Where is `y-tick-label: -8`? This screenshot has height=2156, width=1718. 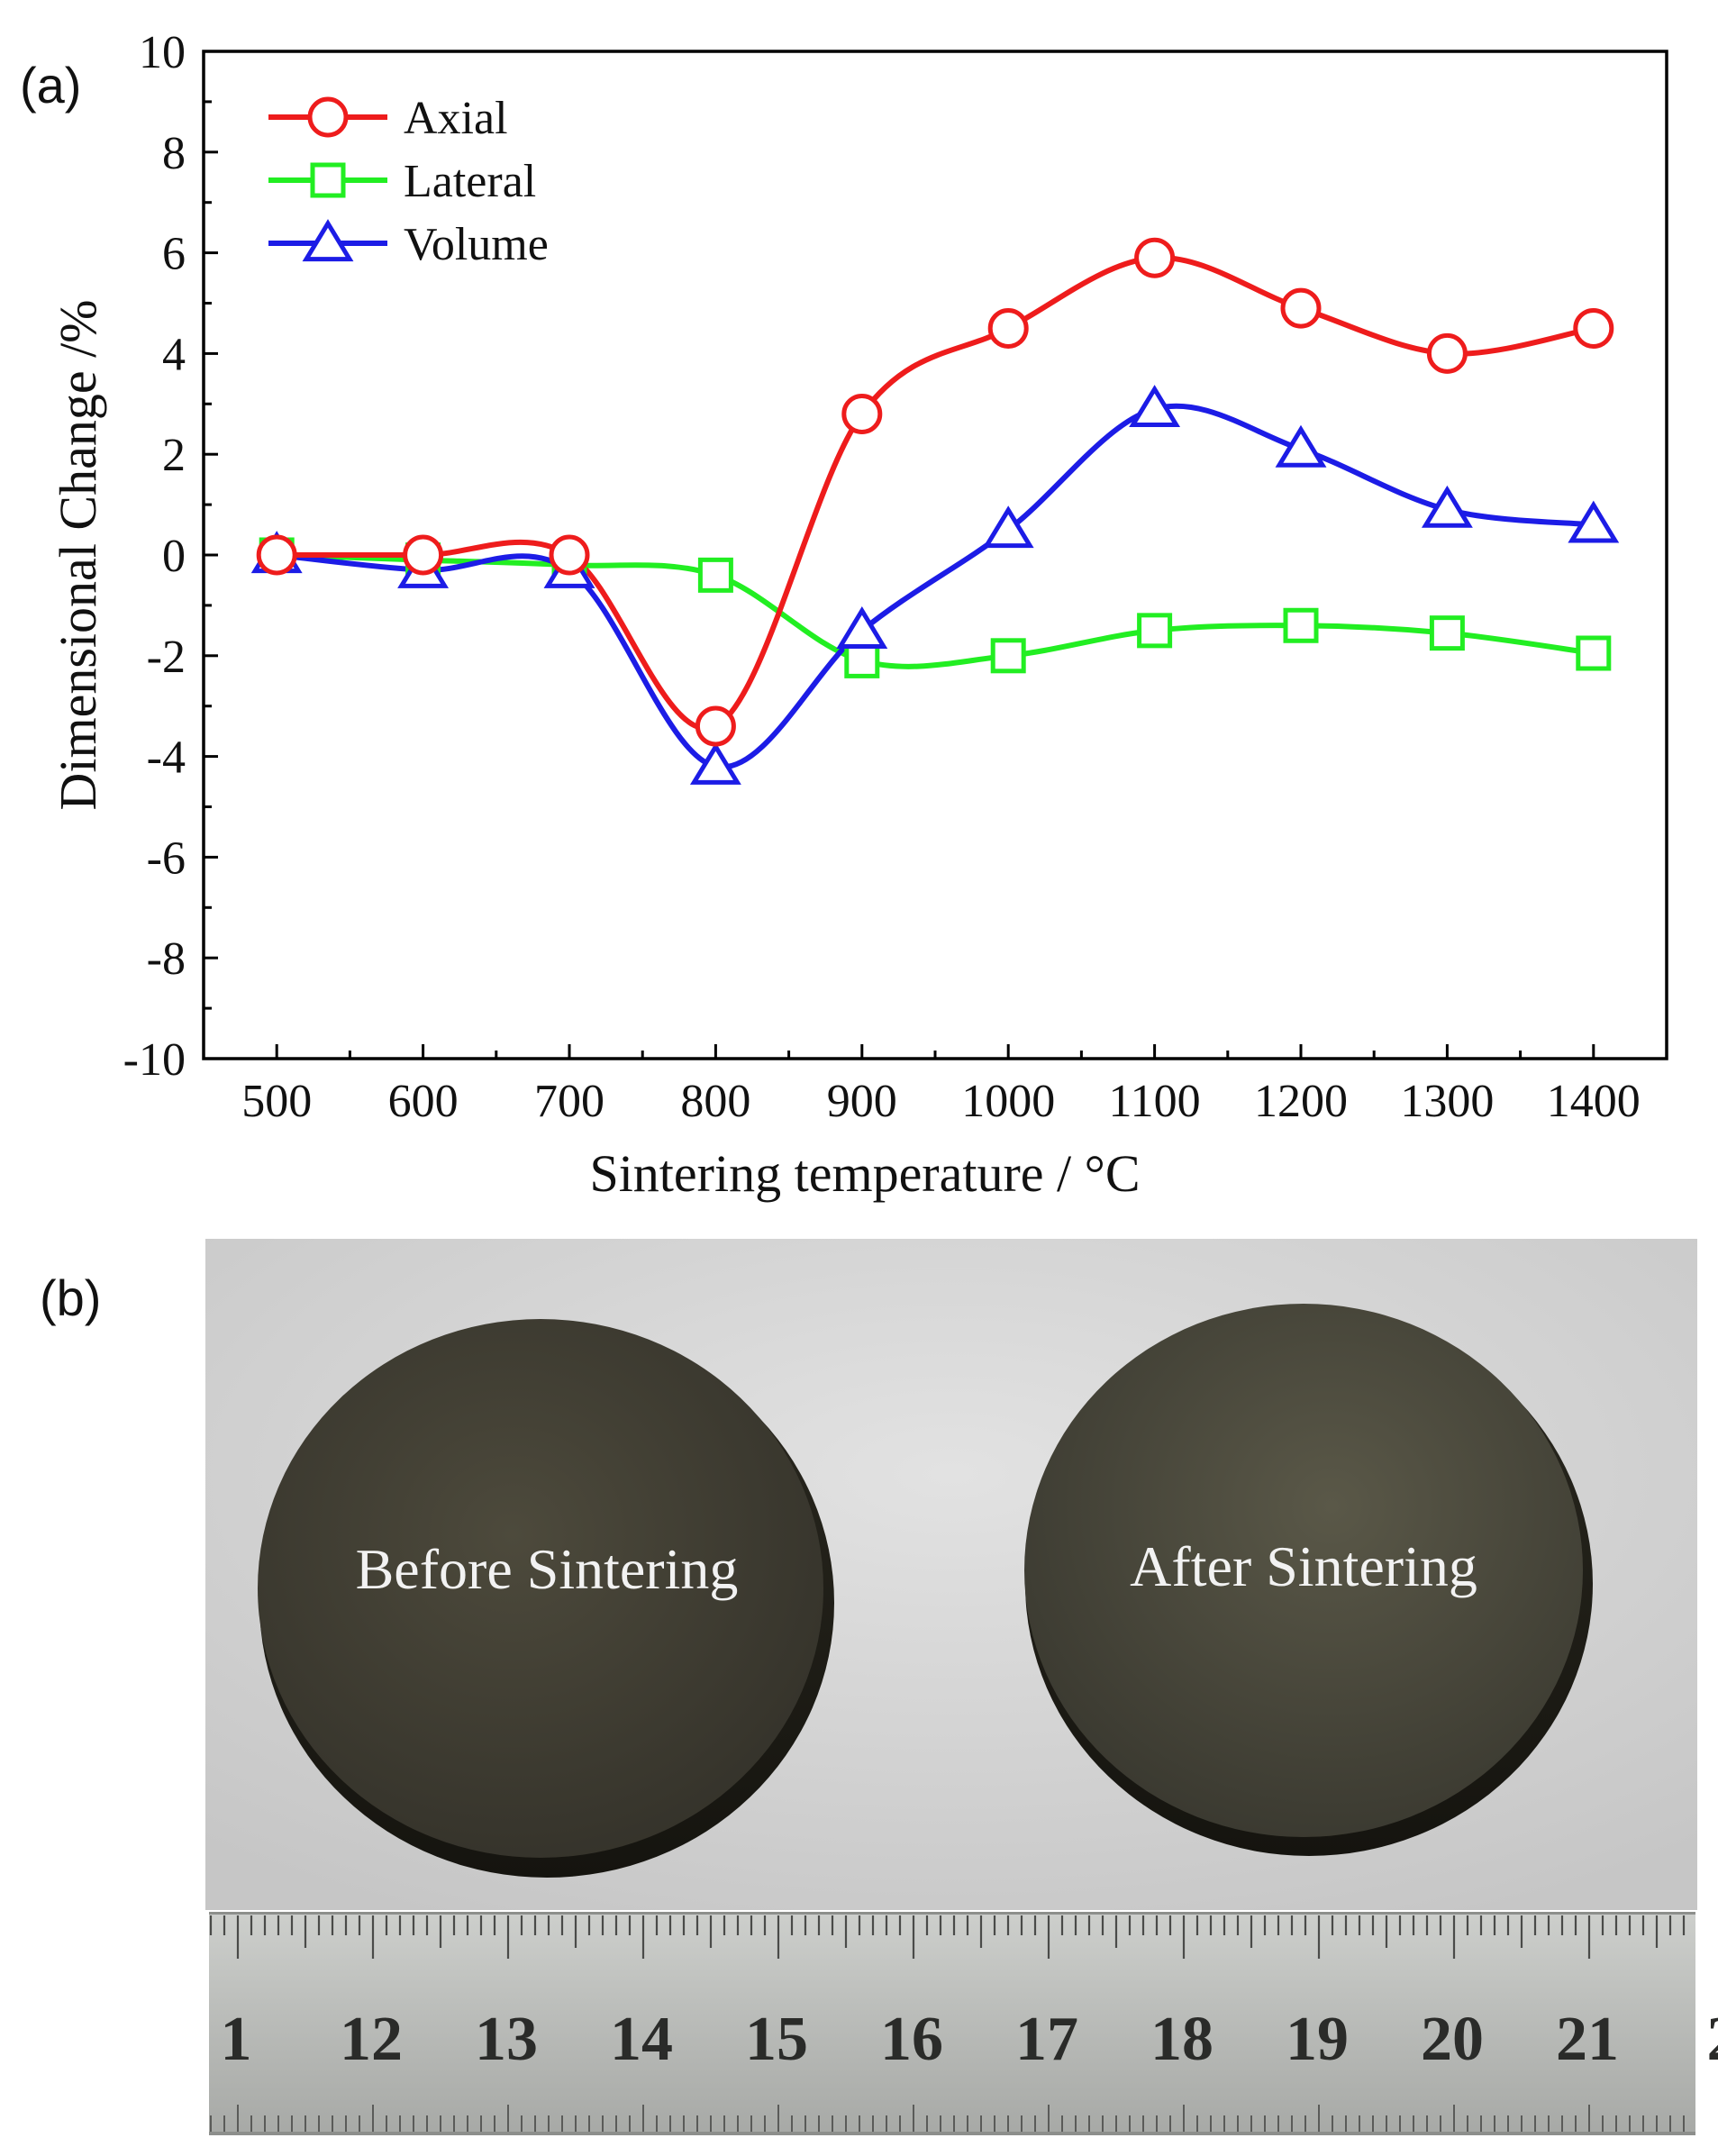
y-tick-label: -8 is located at coordinates (166, 959).